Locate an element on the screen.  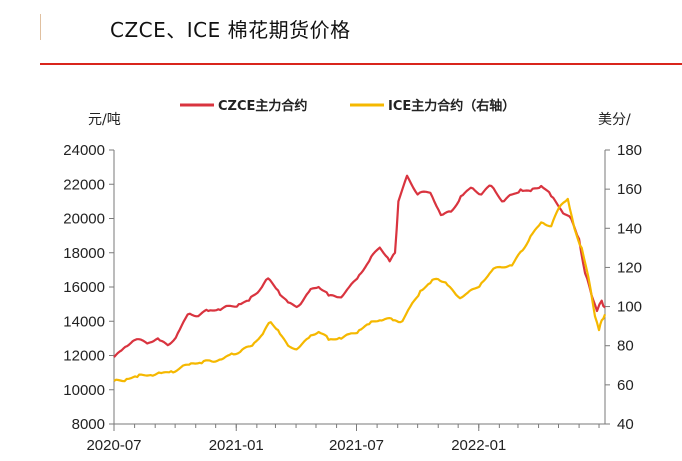
x-axis-tick-label: 2021-07 is located at coordinates (356, 445).